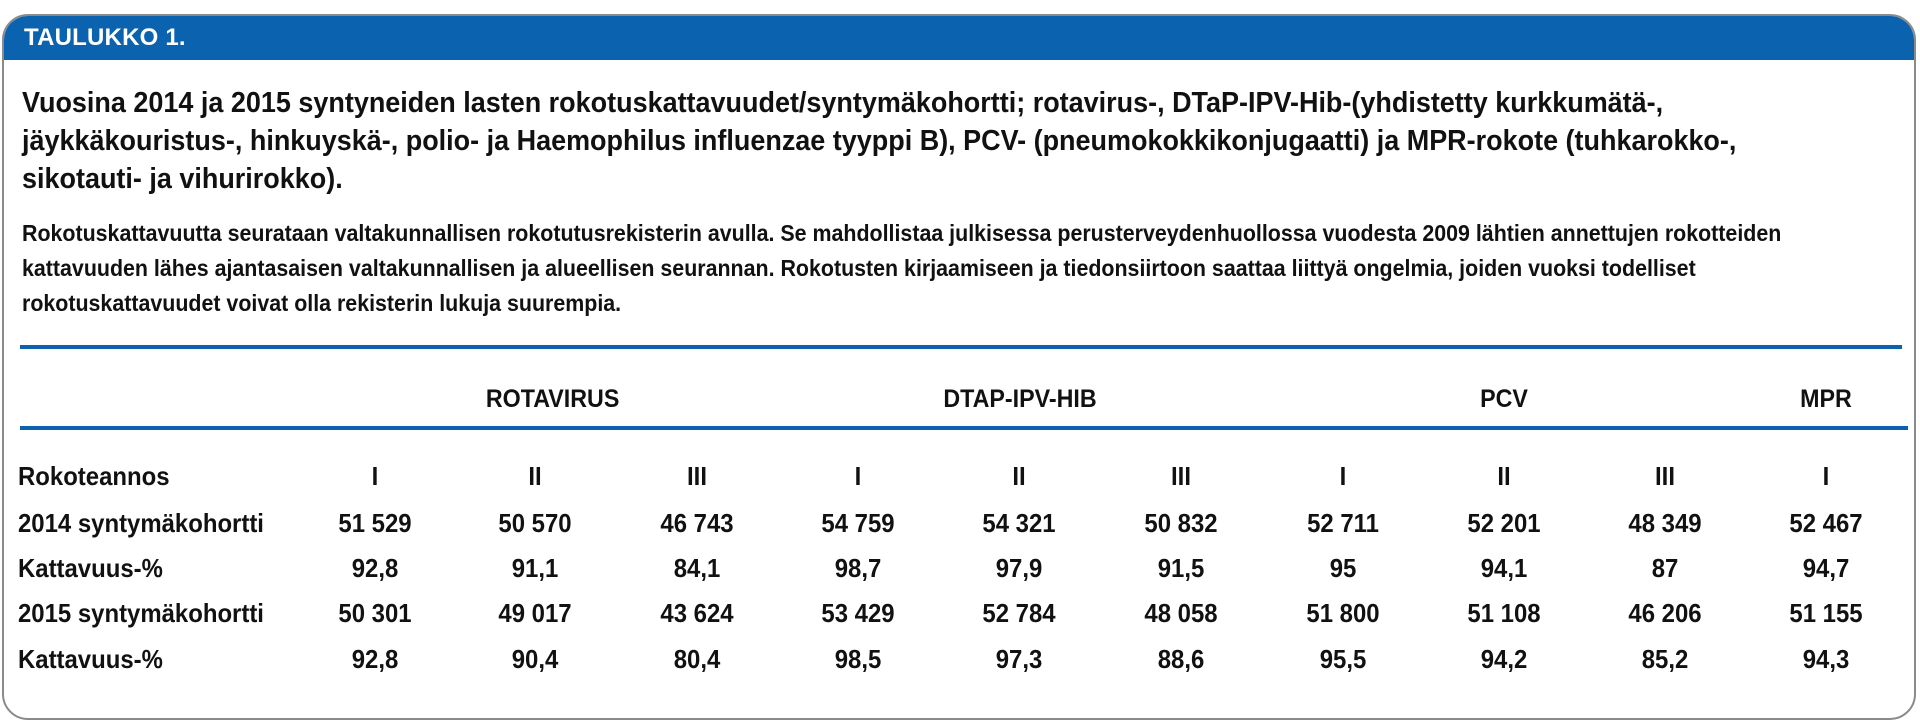 The width and height of the screenshot is (1920, 726). What do you see at coordinates (697, 659) in the screenshot?
I see `table-cell: 80,4` at bounding box center [697, 659].